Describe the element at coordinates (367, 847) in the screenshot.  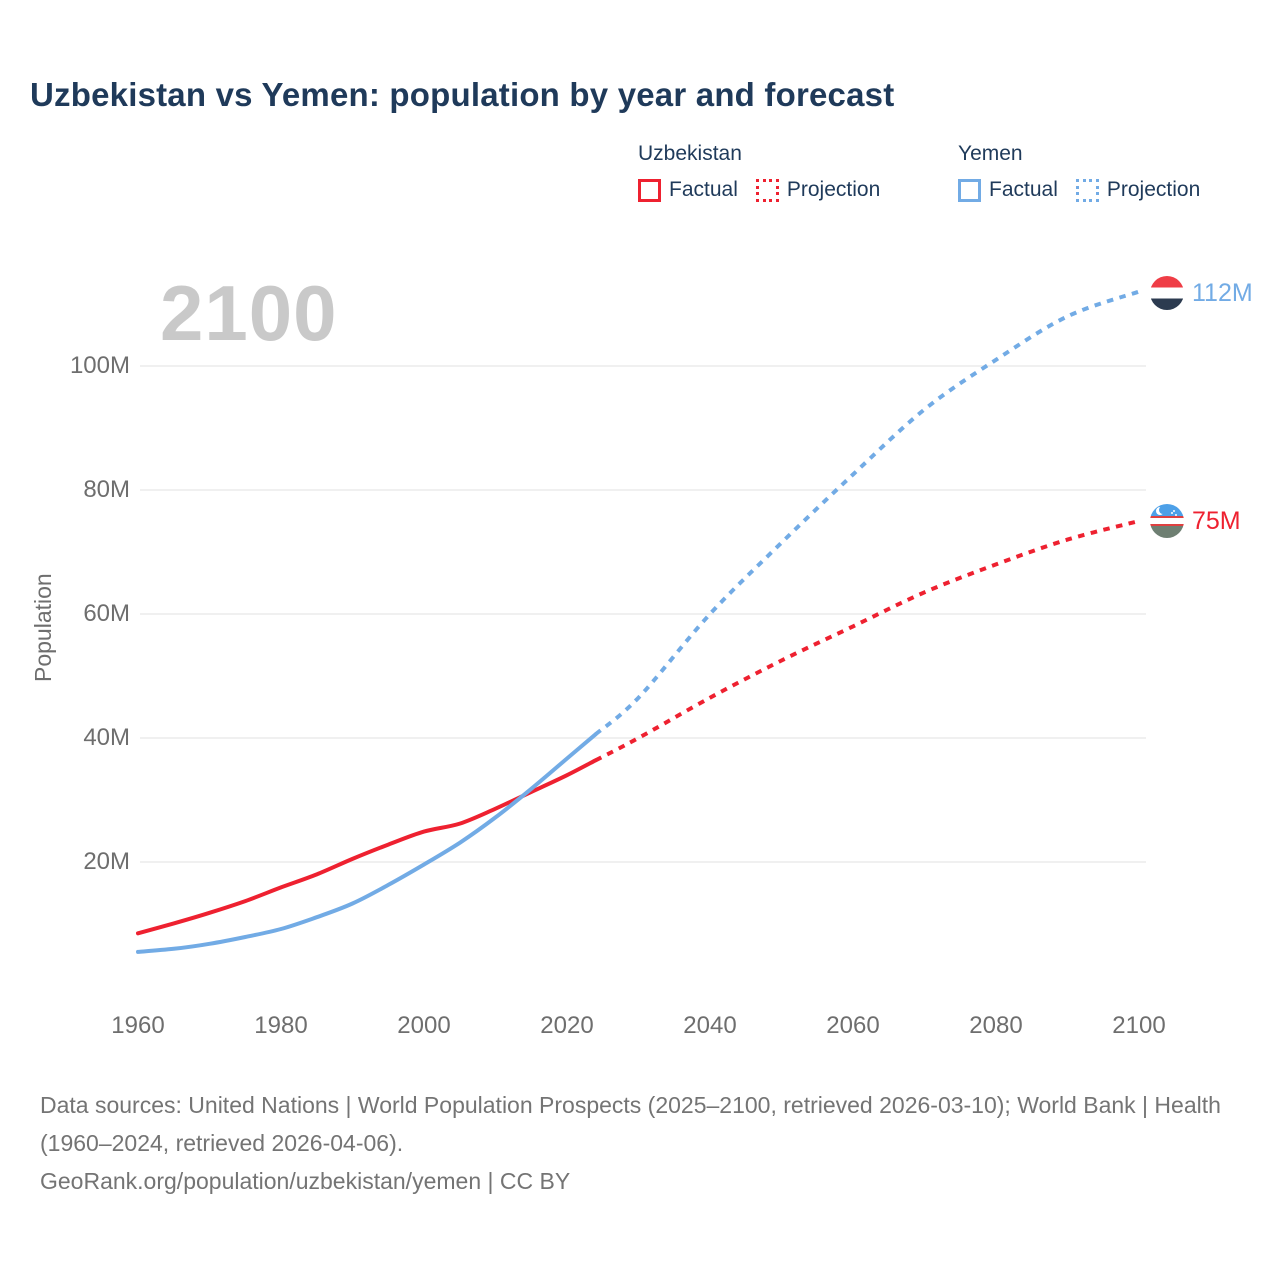
I see `uzbekistan-factual-line` at that location.